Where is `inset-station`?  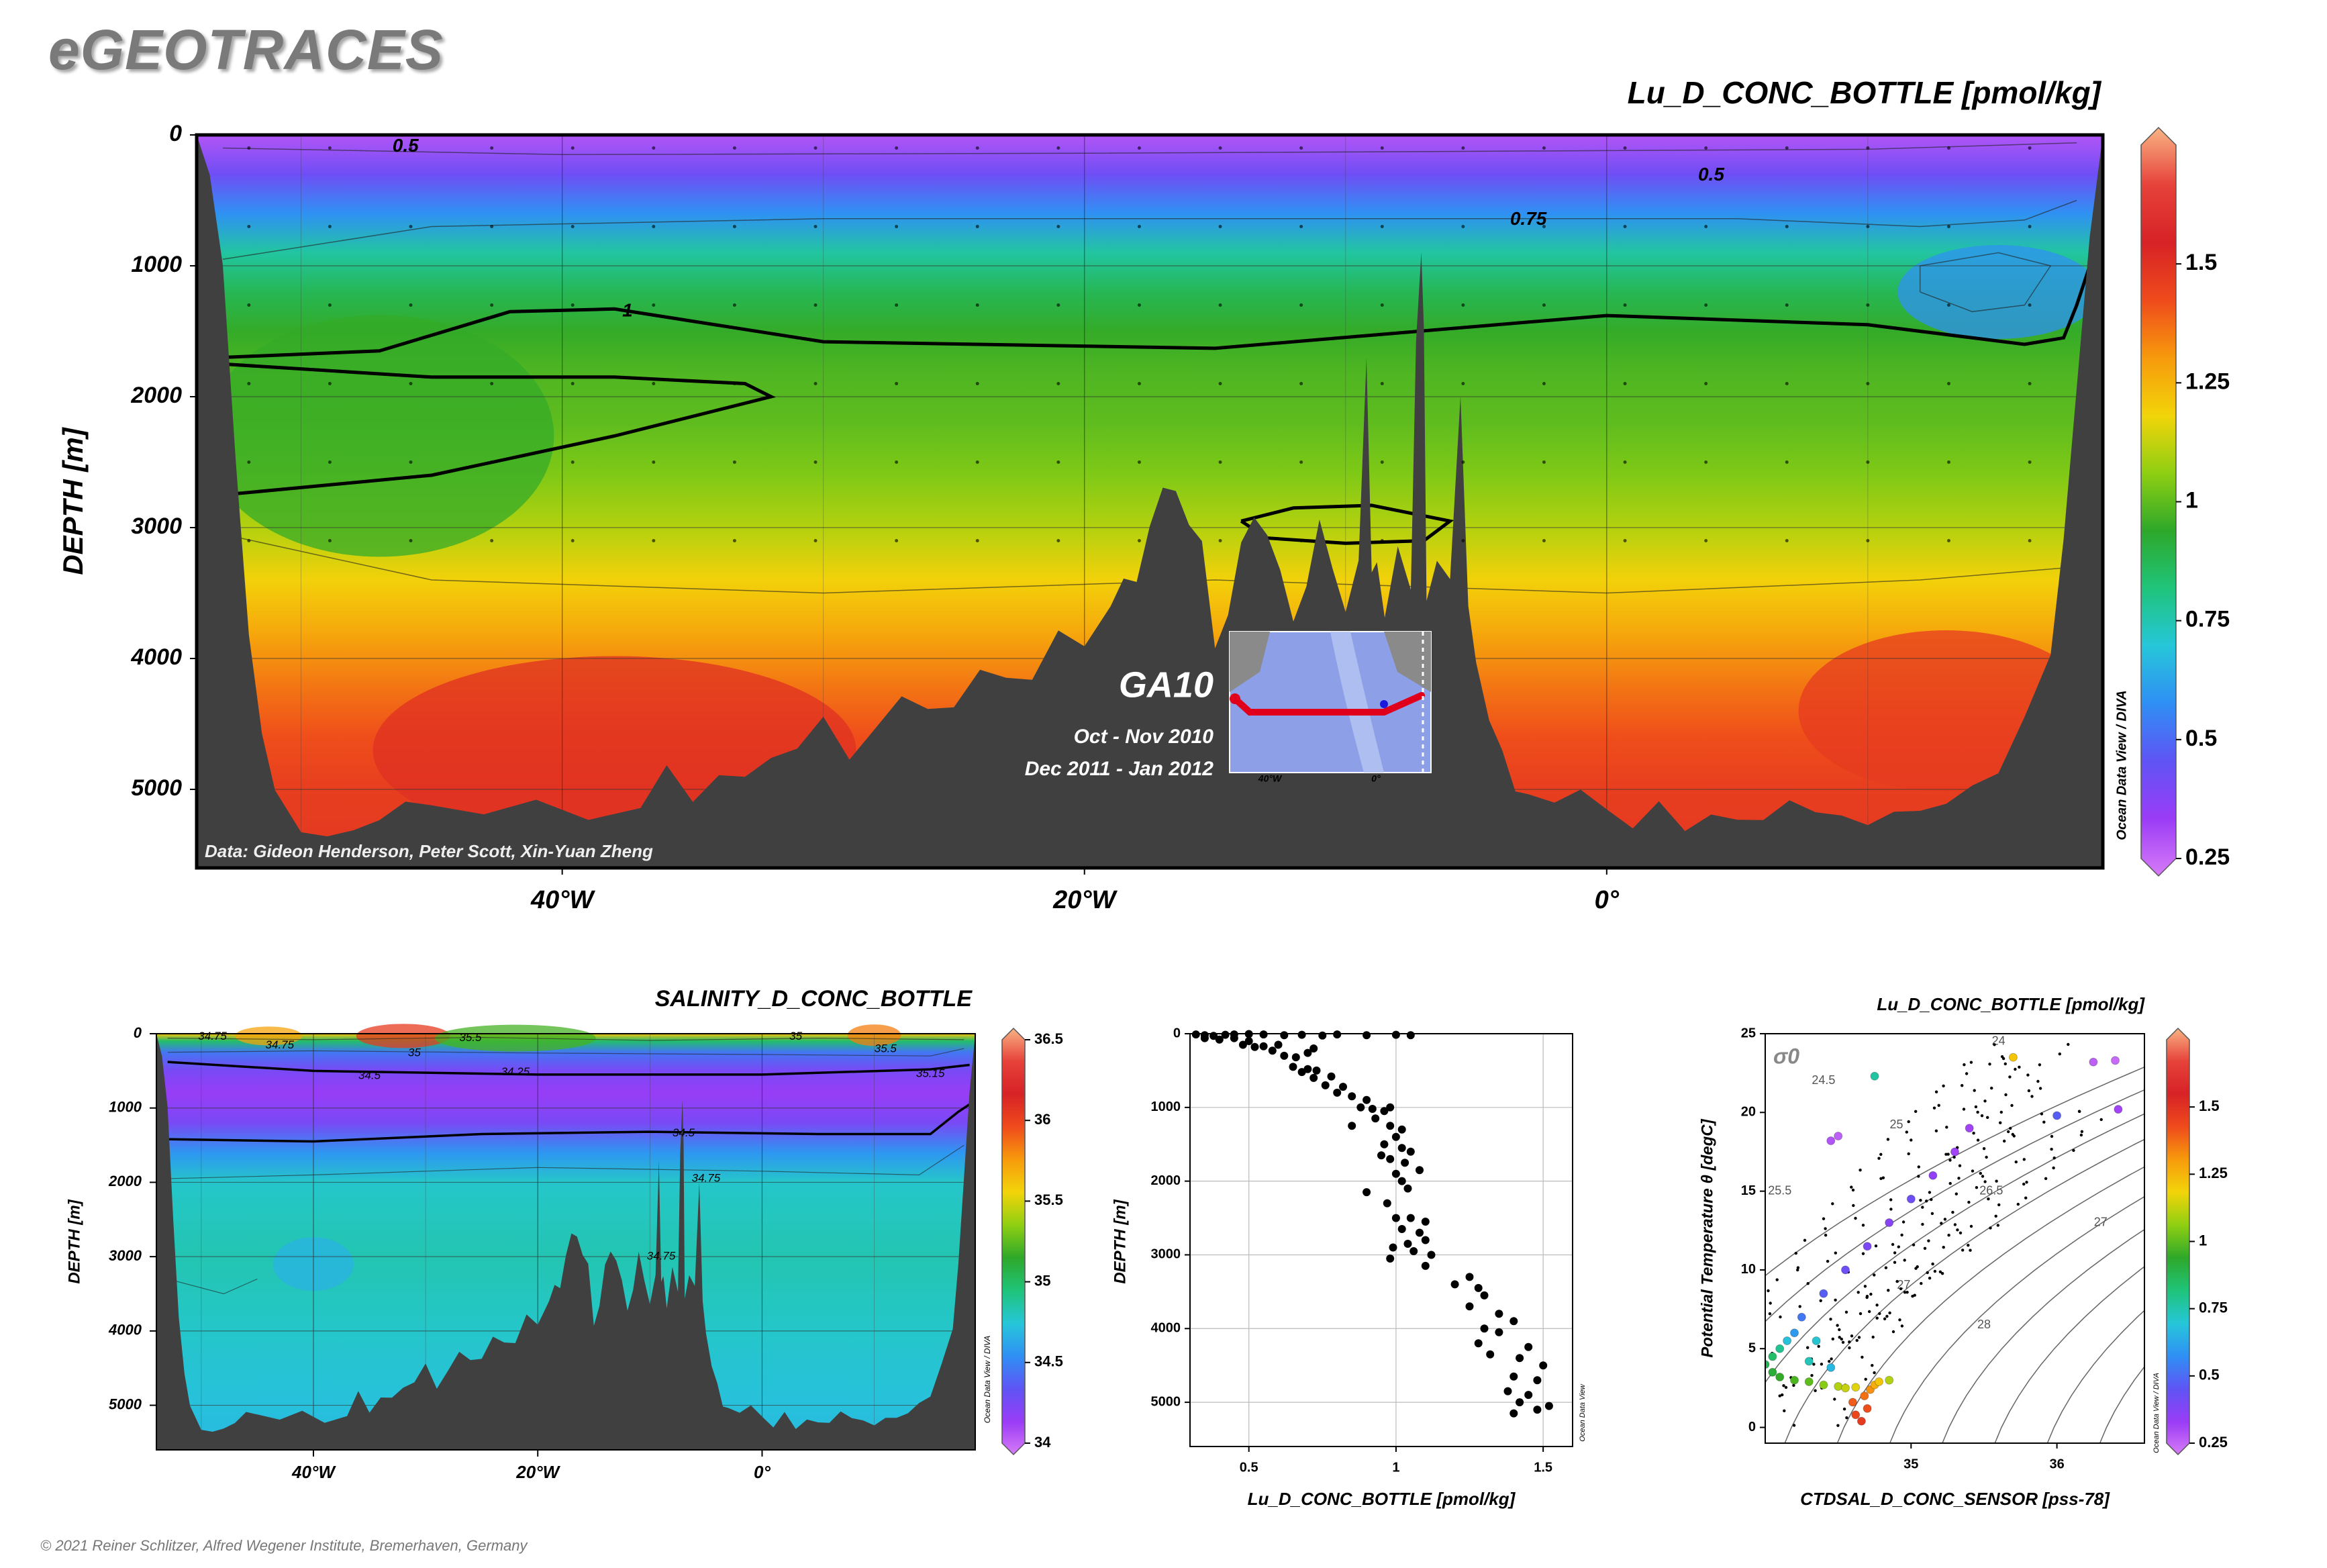 inset-station is located at coordinates (1384, 704).